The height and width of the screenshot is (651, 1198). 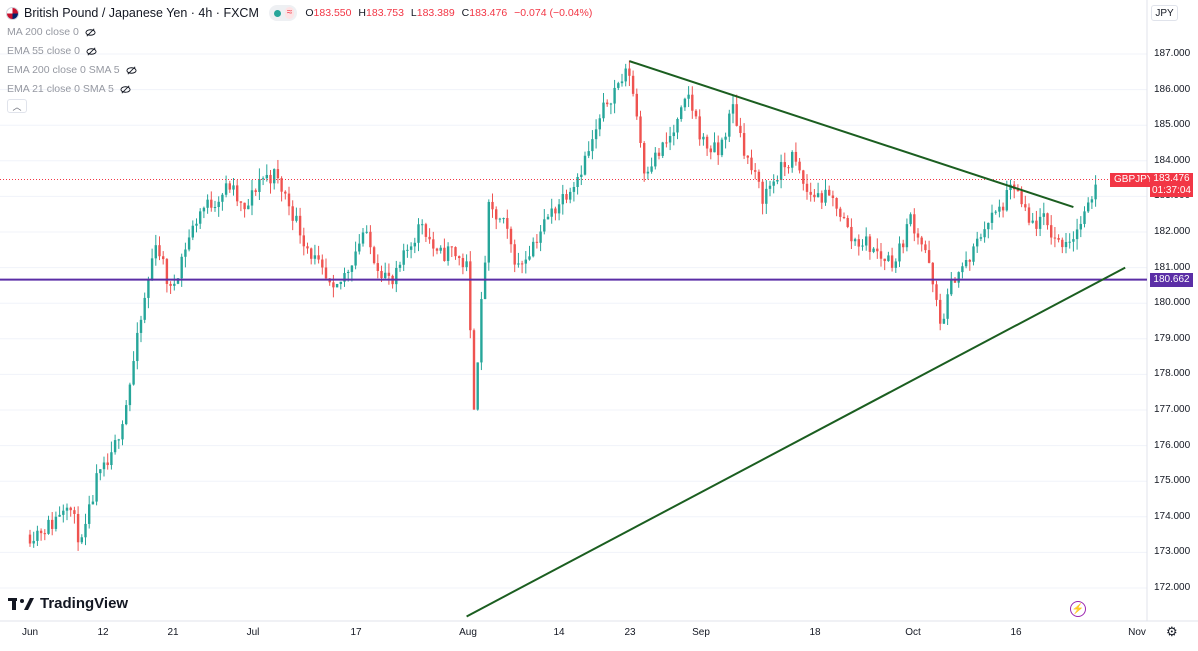 What do you see at coordinates (1172, 631) in the screenshot?
I see `gear-icon: ⚙` at bounding box center [1172, 631].